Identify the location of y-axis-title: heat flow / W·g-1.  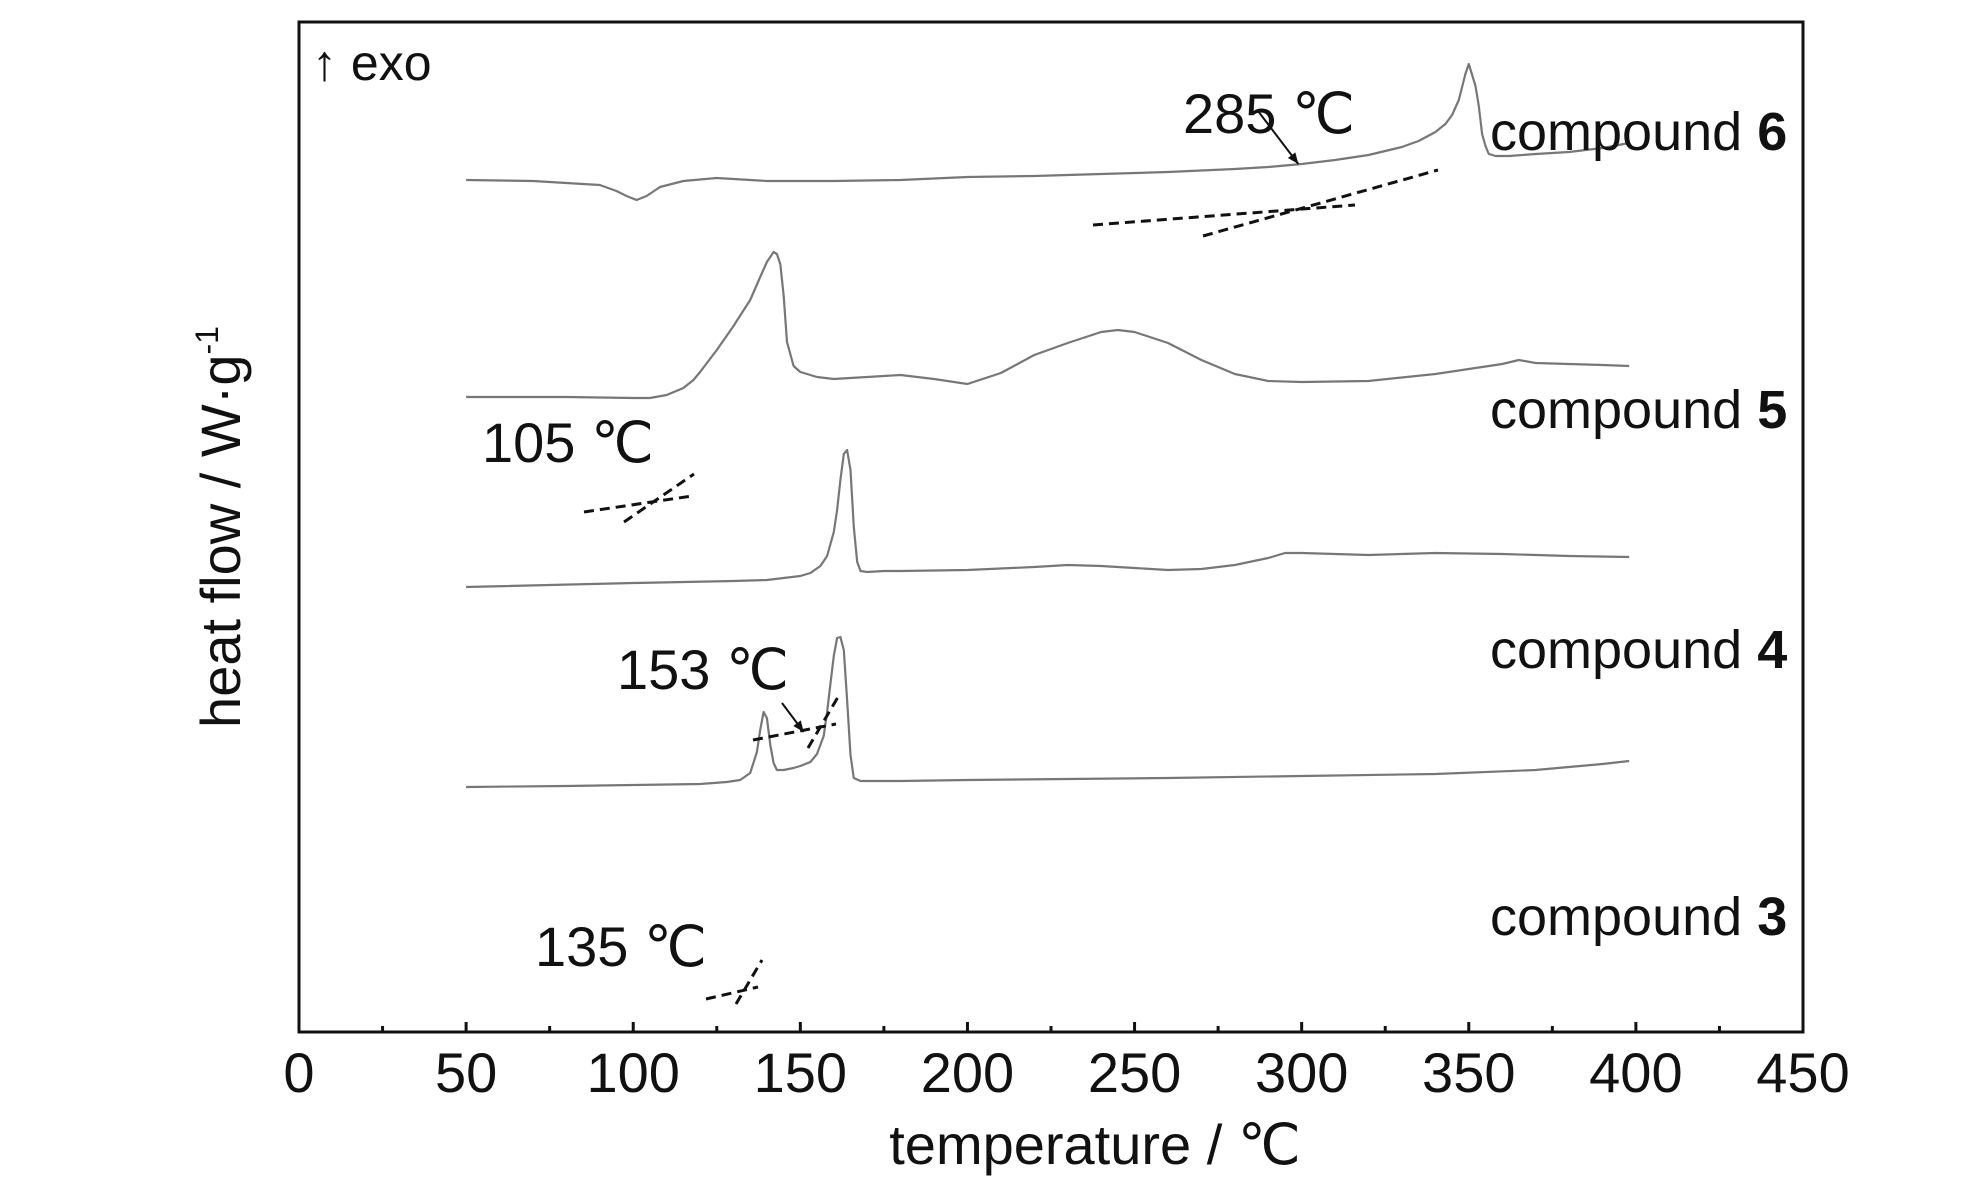
(220, 527).